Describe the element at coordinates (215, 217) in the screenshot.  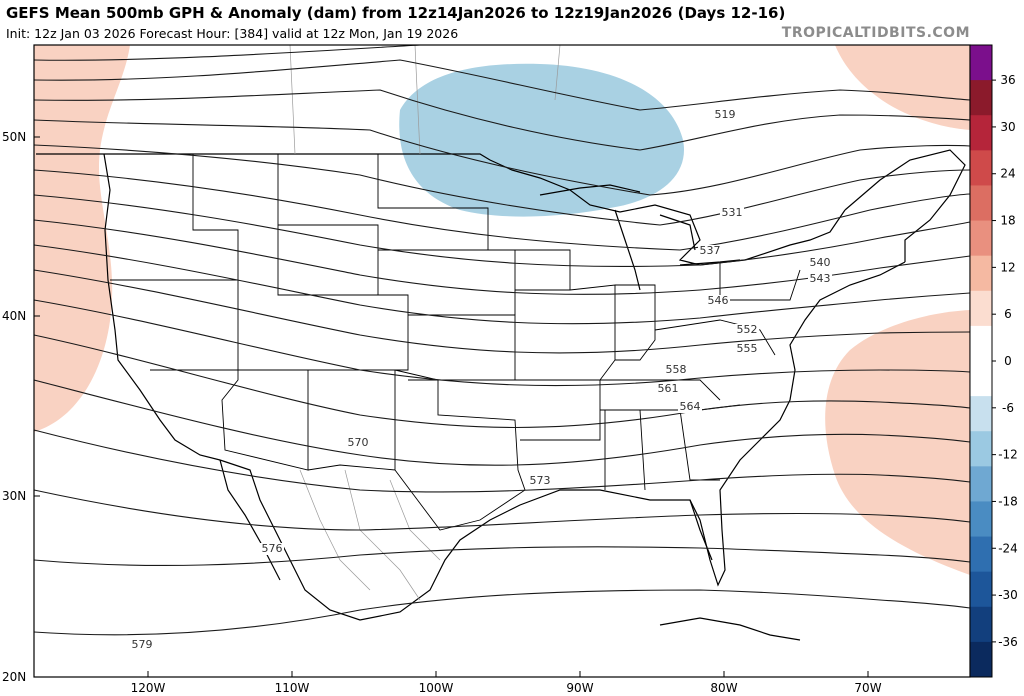
I see `border-idaho` at that location.